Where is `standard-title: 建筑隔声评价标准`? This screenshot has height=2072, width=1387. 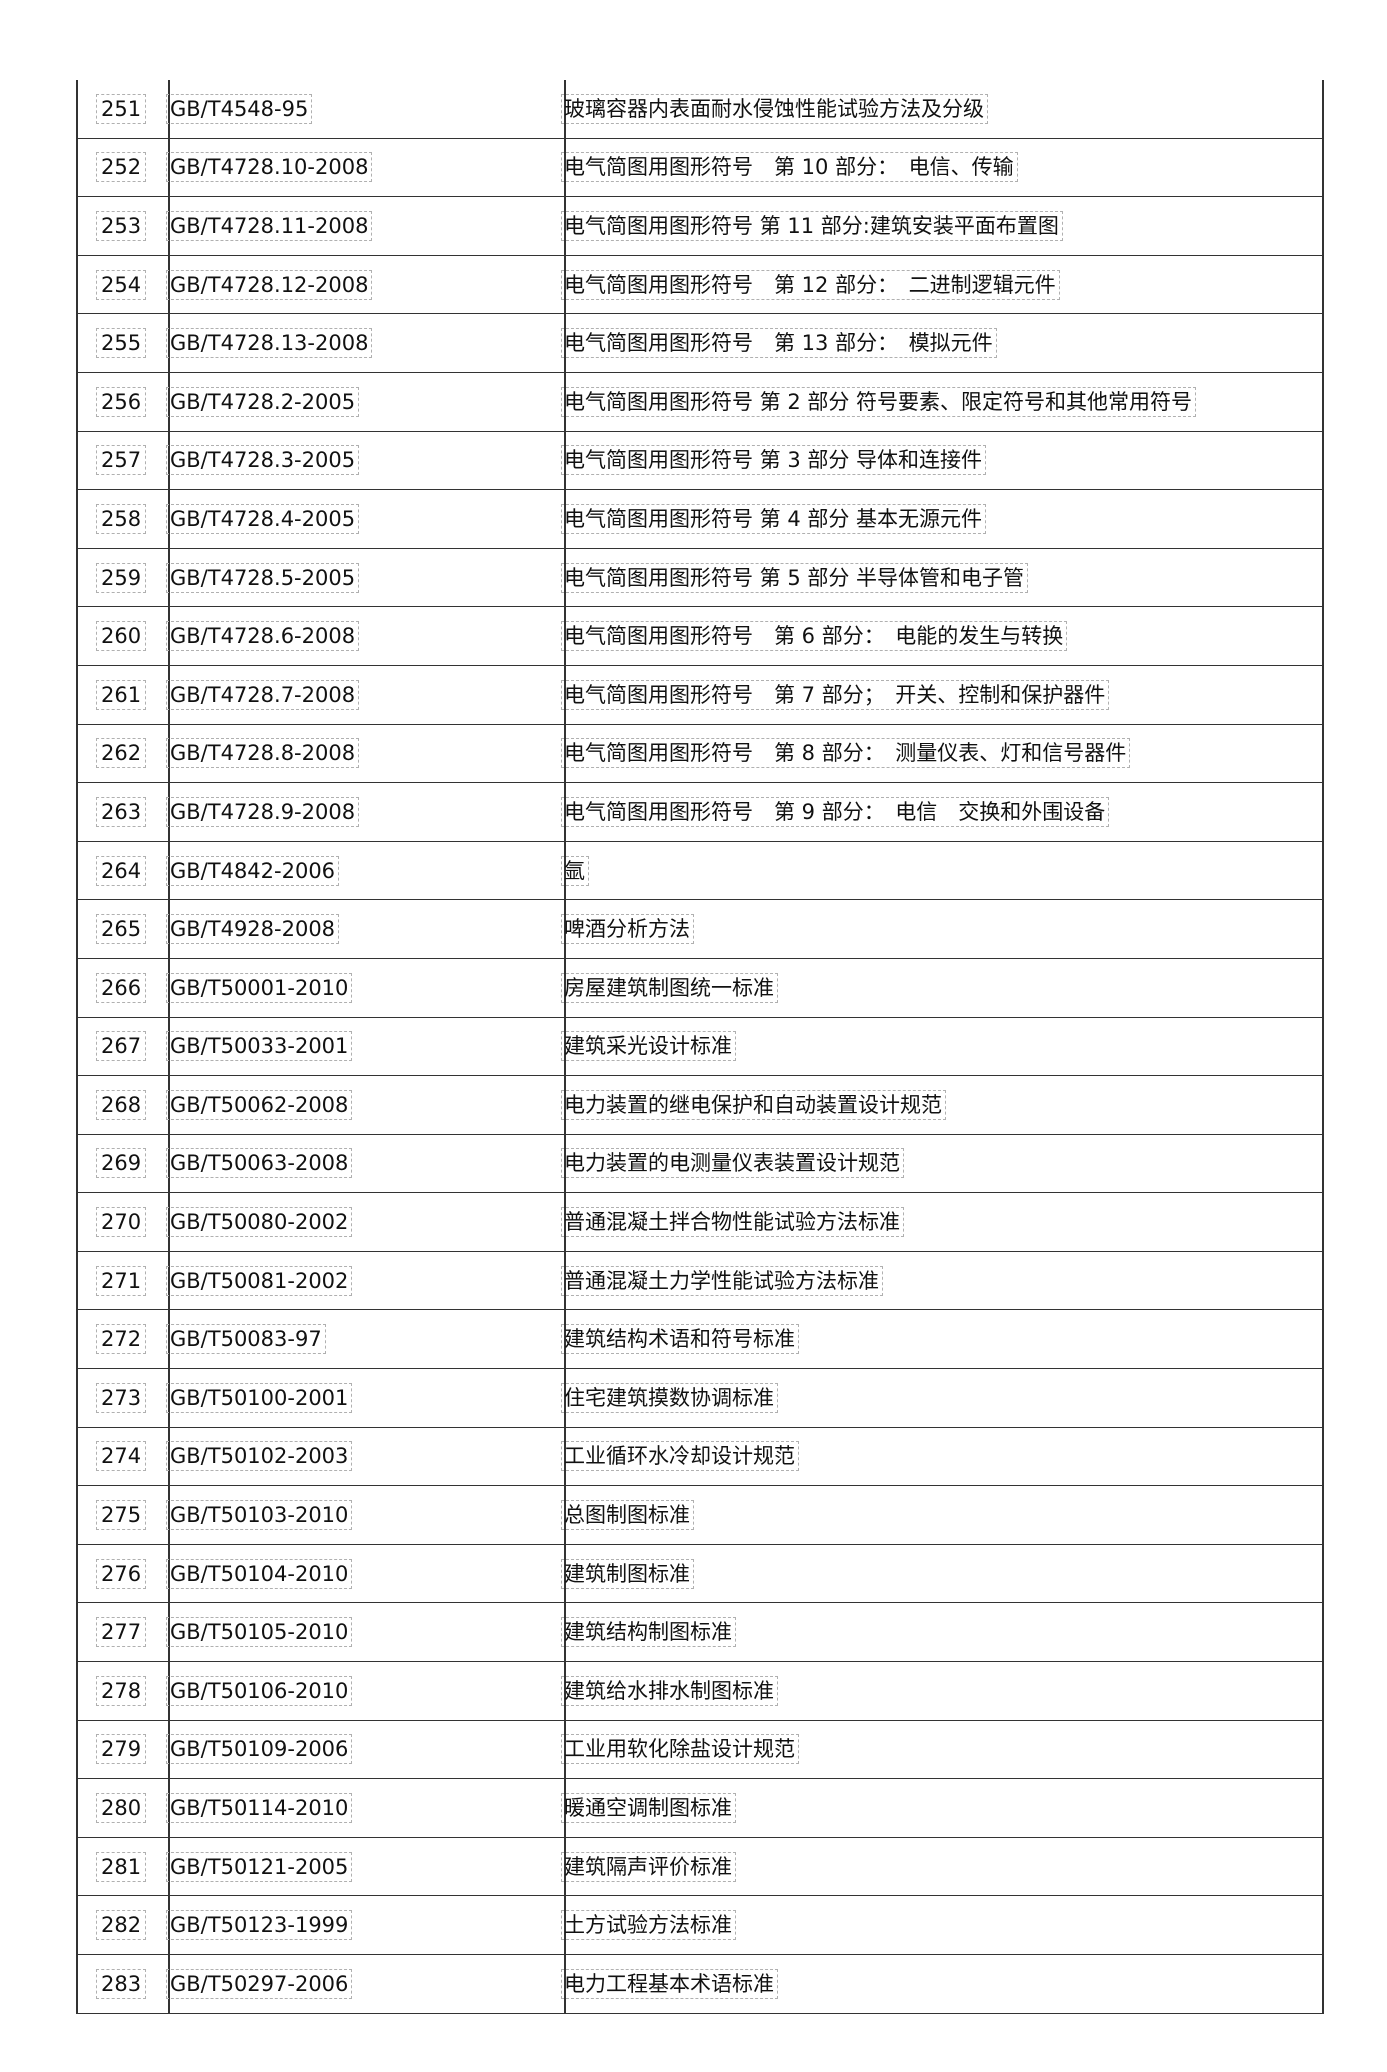
standard-title: 建筑隔声评价标准 is located at coordinates (648, 1866).